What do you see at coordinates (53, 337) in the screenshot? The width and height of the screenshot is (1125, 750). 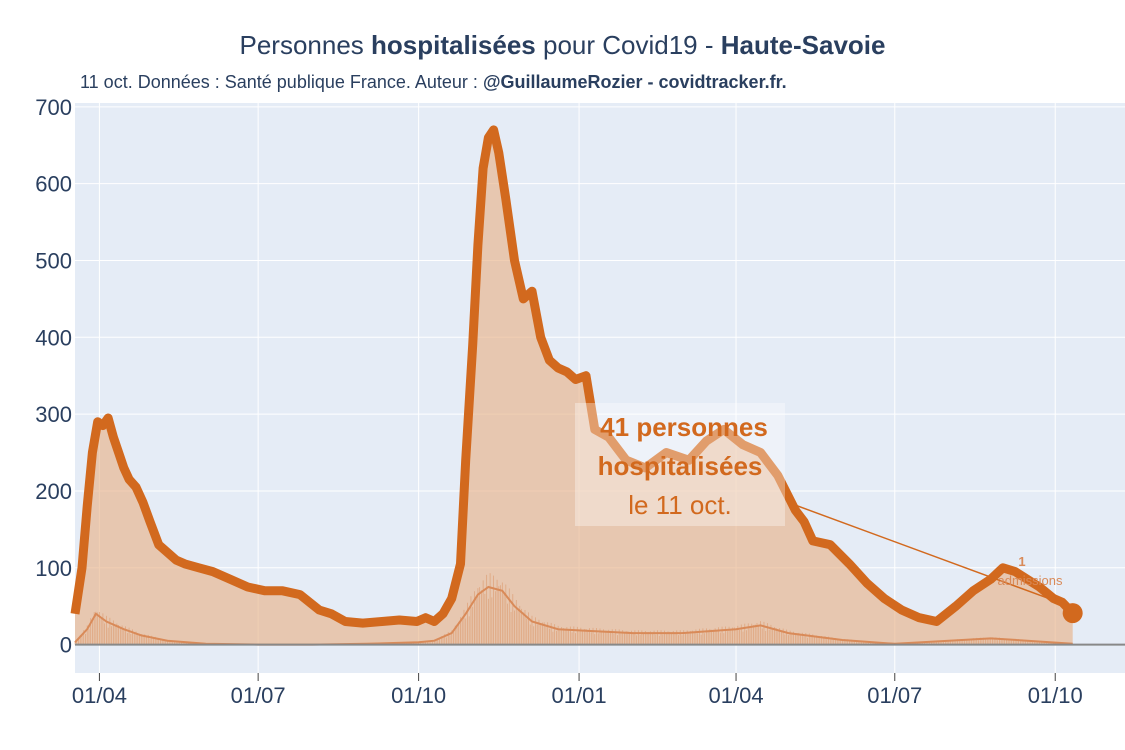 I see `y-tick-label: 400` at bounding box center [53, 337].